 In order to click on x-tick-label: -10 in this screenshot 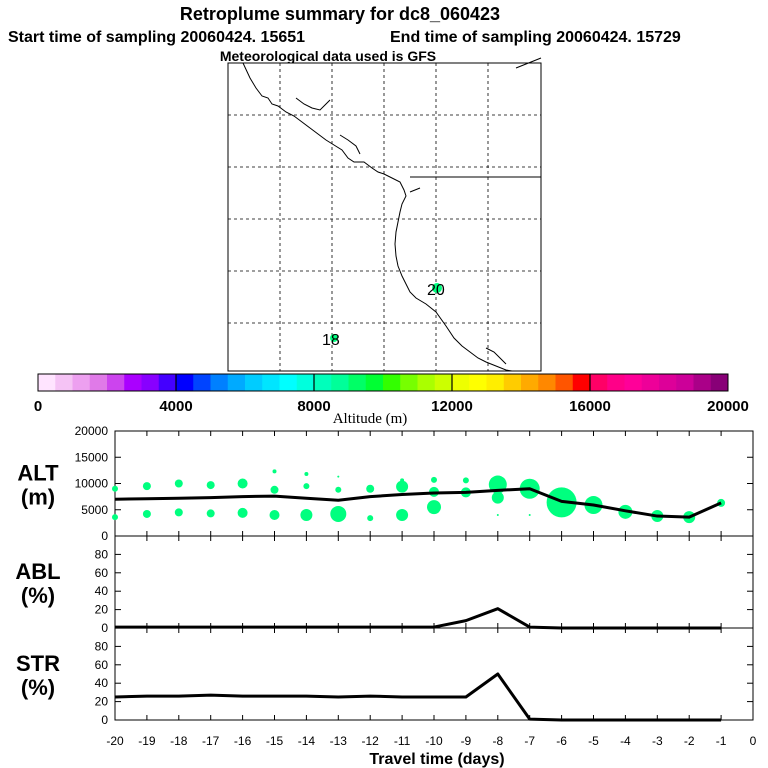, I will do `click(434, 741)`.